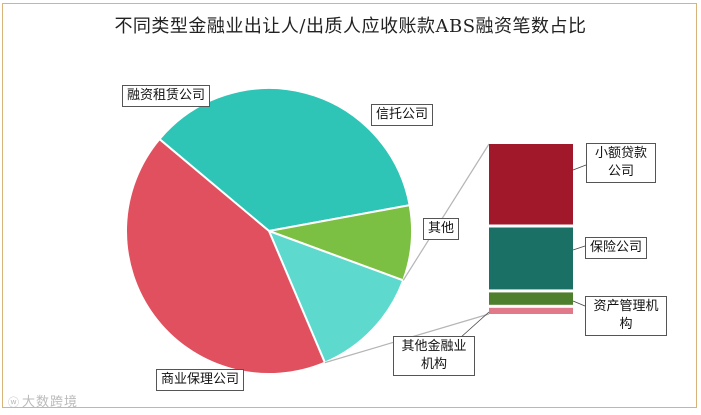 The height and width of the screenshot is (415, 701). Describe the element at coordinates (434, 356) in the screenshot. I see `bar-label-other-financial: 其他金融业机构` at that location.